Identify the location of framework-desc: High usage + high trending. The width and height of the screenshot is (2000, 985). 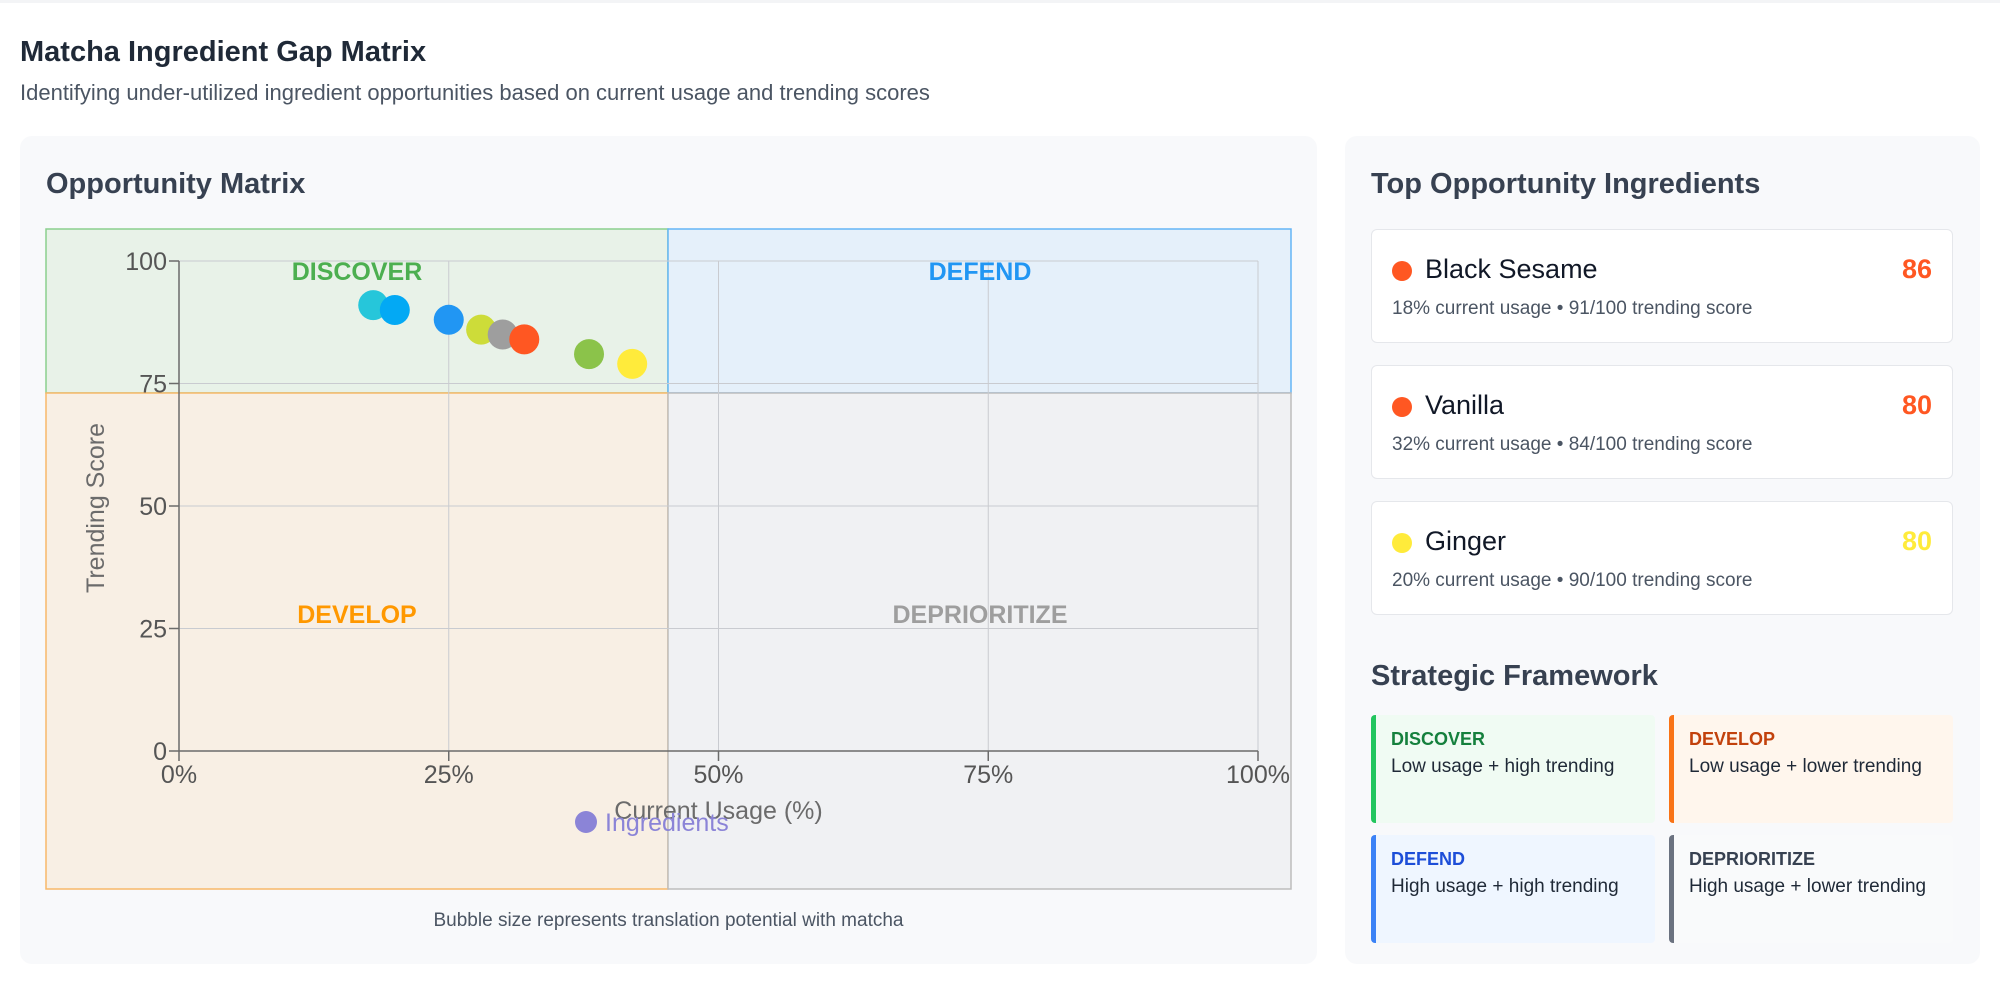
(1505, 886).